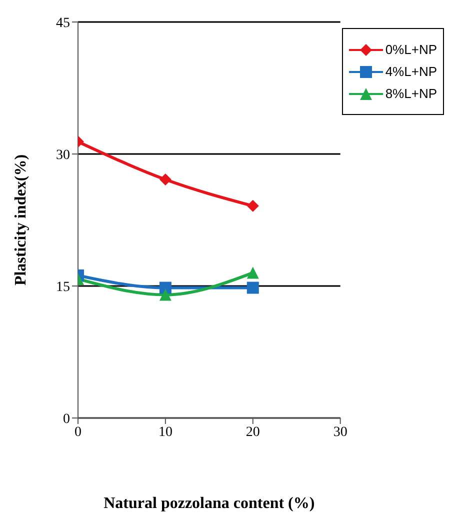  I want to click on x-tick-label: 30, so click(340, 432).